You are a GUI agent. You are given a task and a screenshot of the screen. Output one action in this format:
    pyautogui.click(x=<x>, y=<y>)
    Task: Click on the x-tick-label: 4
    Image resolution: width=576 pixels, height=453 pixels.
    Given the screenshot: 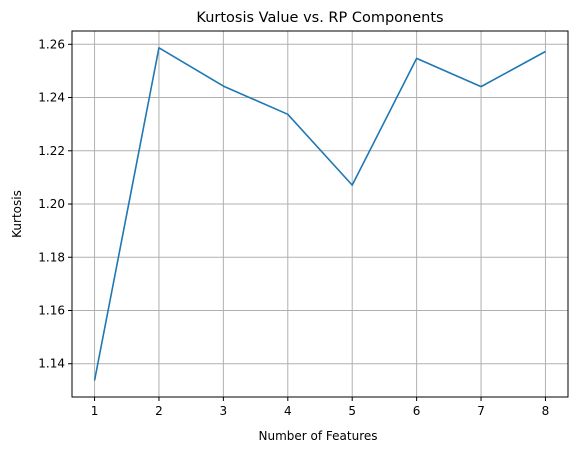 What is the action you would take?
    pyautogui.click(x=288, y=411)
    